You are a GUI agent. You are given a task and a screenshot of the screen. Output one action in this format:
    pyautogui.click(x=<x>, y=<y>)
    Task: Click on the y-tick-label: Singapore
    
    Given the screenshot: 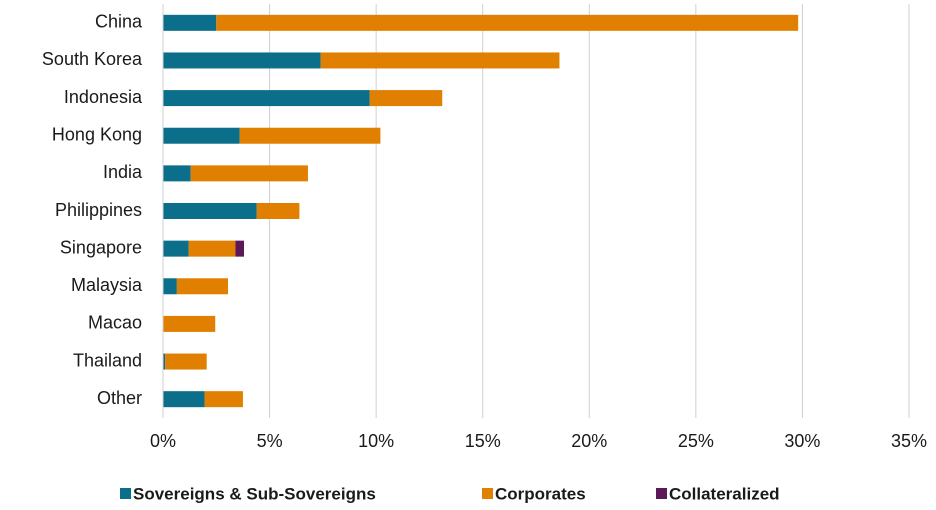 What is the action you would take?
    pyautogui.click(x=101, y=247)
    